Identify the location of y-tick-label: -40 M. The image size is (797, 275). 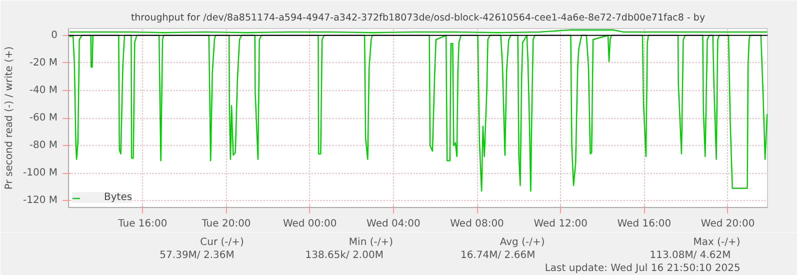
(43, 90).